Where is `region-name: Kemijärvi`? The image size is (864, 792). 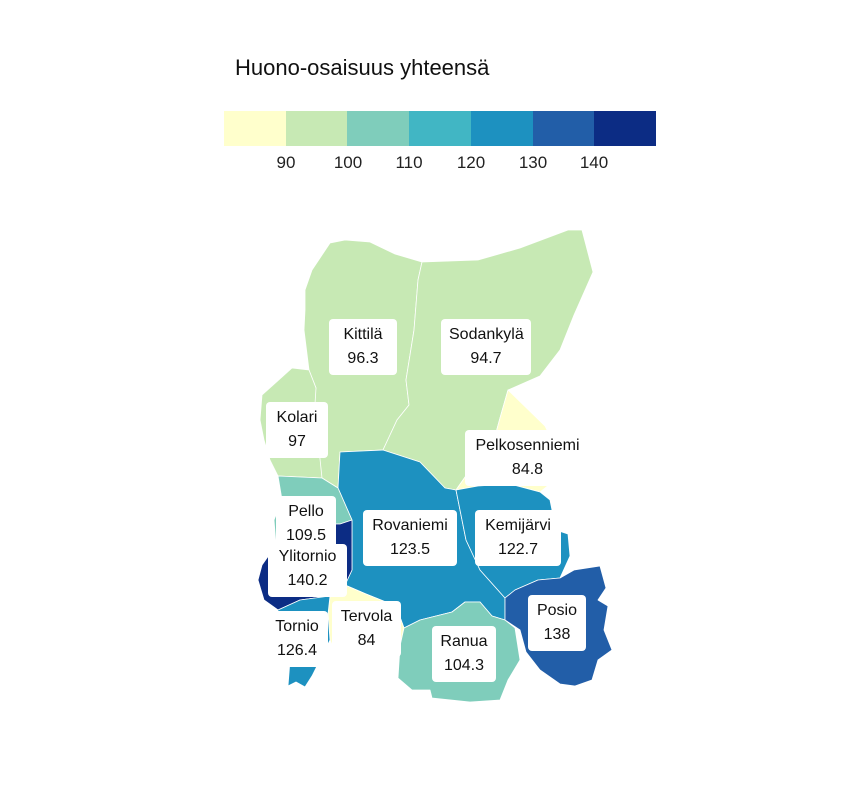
region-name: Kemijärvi is located at coordinates (518, 525).